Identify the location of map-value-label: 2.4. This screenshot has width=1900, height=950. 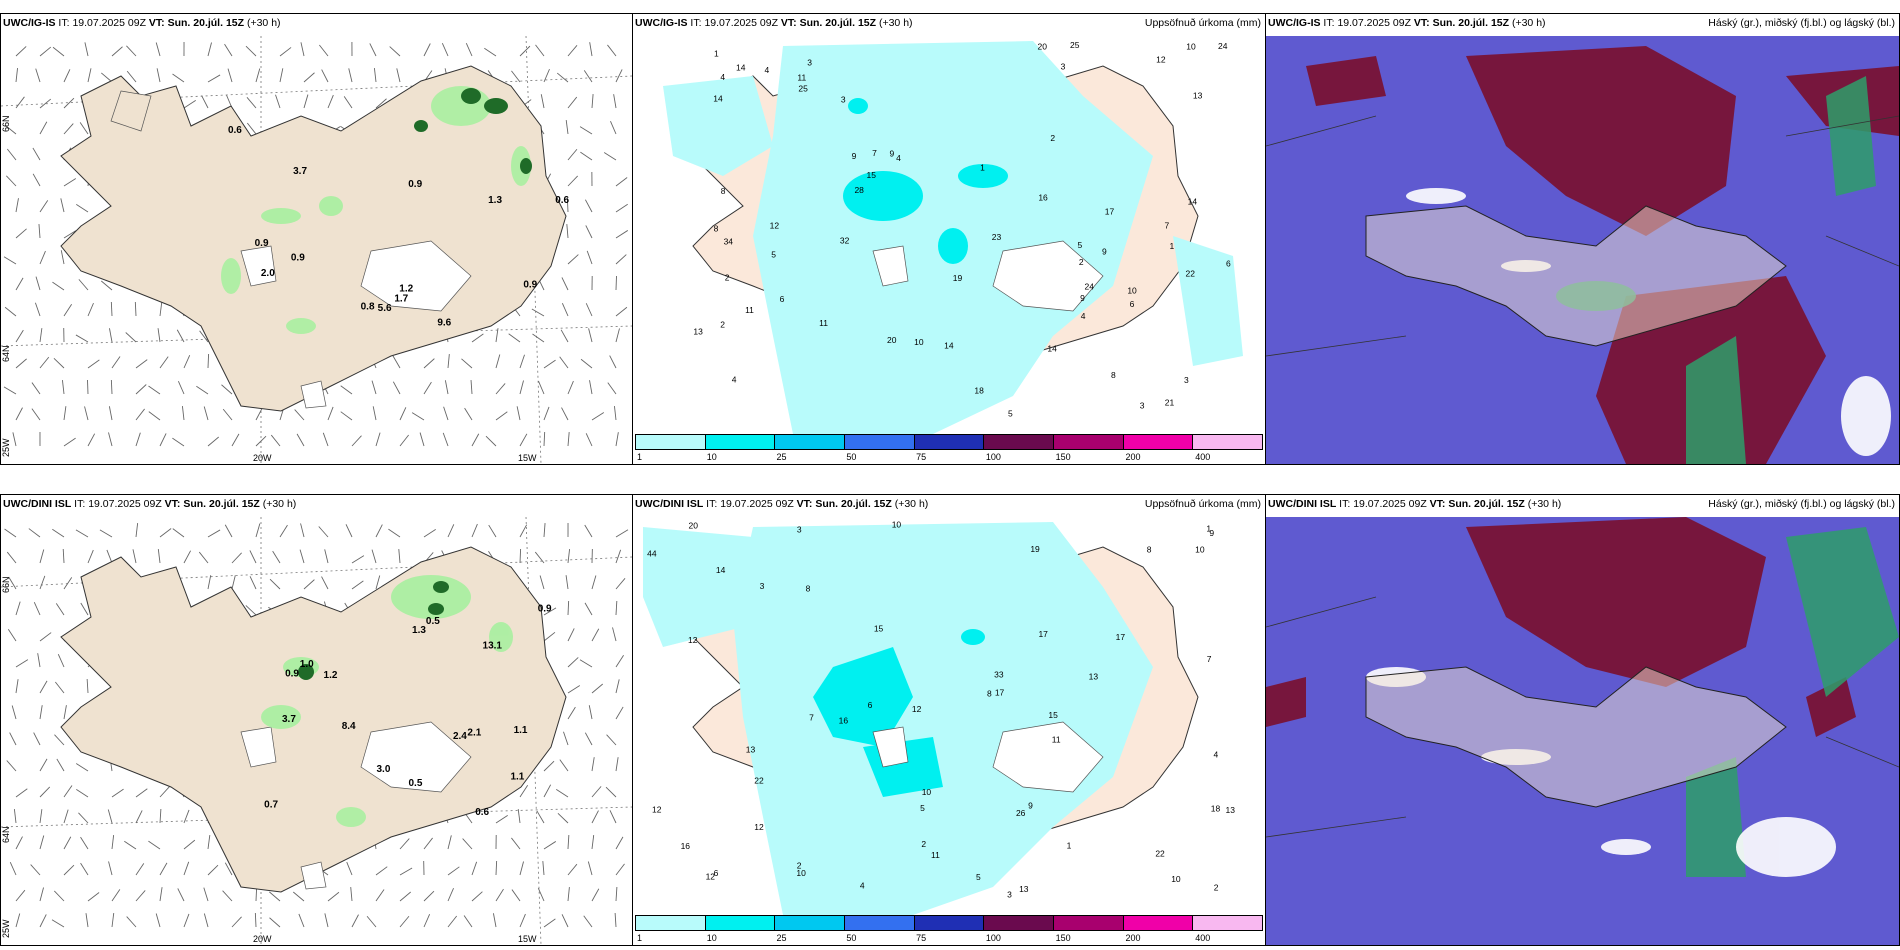
(460, 736).